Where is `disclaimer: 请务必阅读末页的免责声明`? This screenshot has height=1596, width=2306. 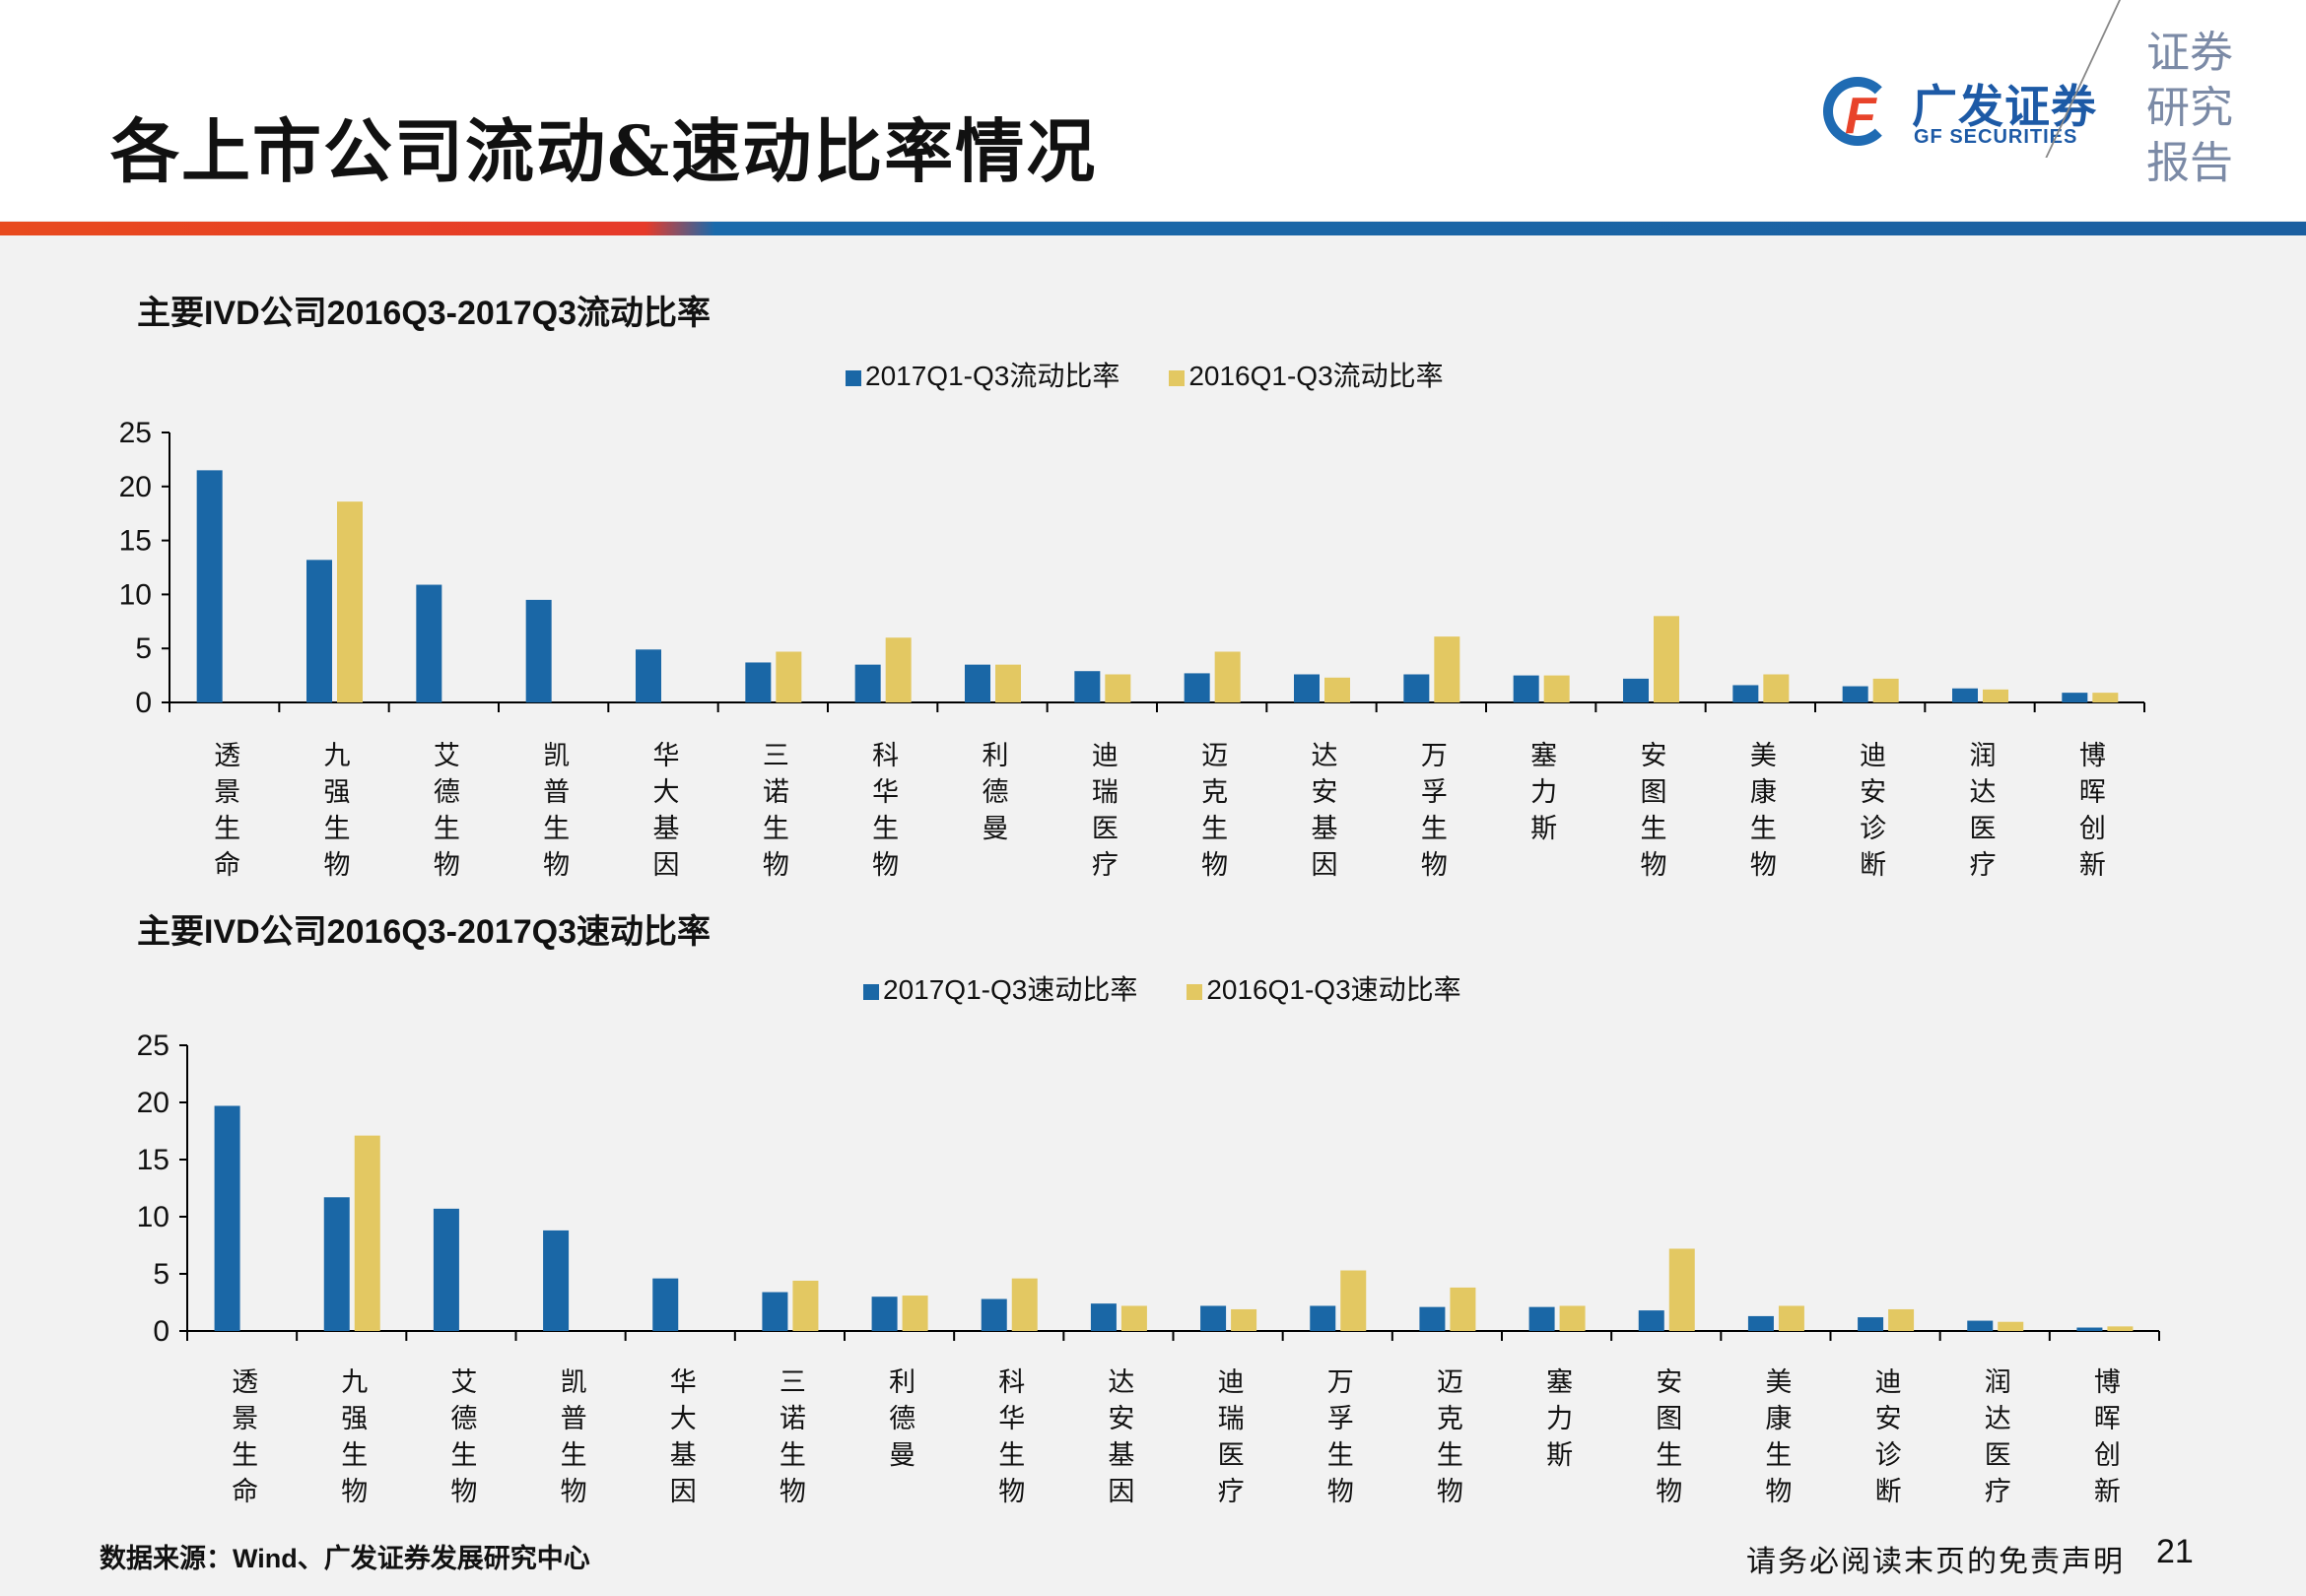 disclaimer: 请务必阅读末页的免责声明 is located at coordinates (1936, 1562).